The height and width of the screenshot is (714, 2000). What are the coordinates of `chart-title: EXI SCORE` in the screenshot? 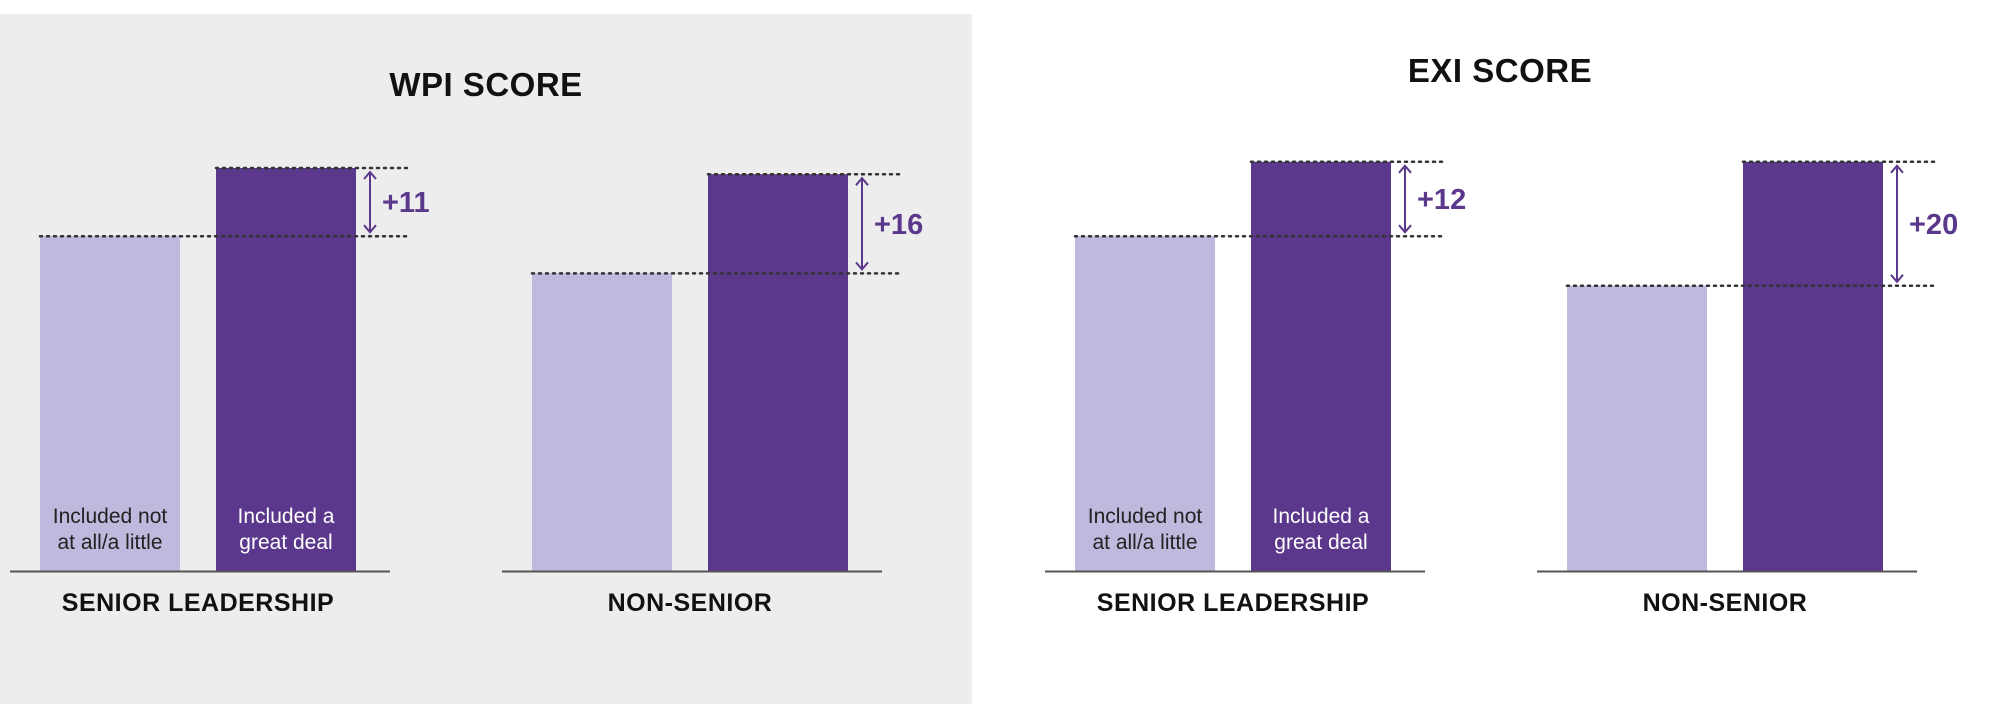 It's located at (1500, 70).